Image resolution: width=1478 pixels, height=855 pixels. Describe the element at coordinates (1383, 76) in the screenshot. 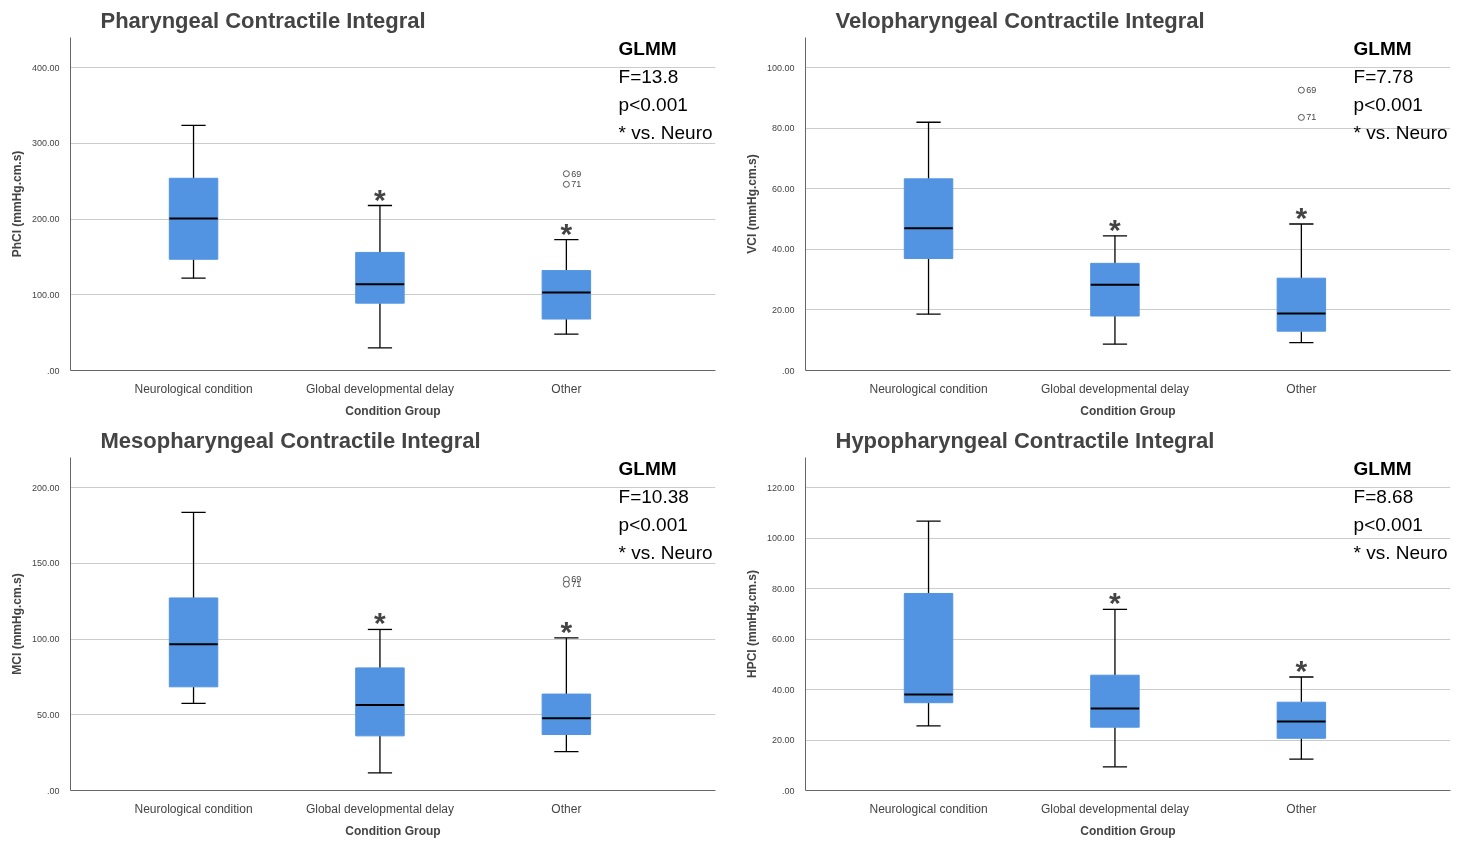

I see `annotation: F=7.78` at that location.